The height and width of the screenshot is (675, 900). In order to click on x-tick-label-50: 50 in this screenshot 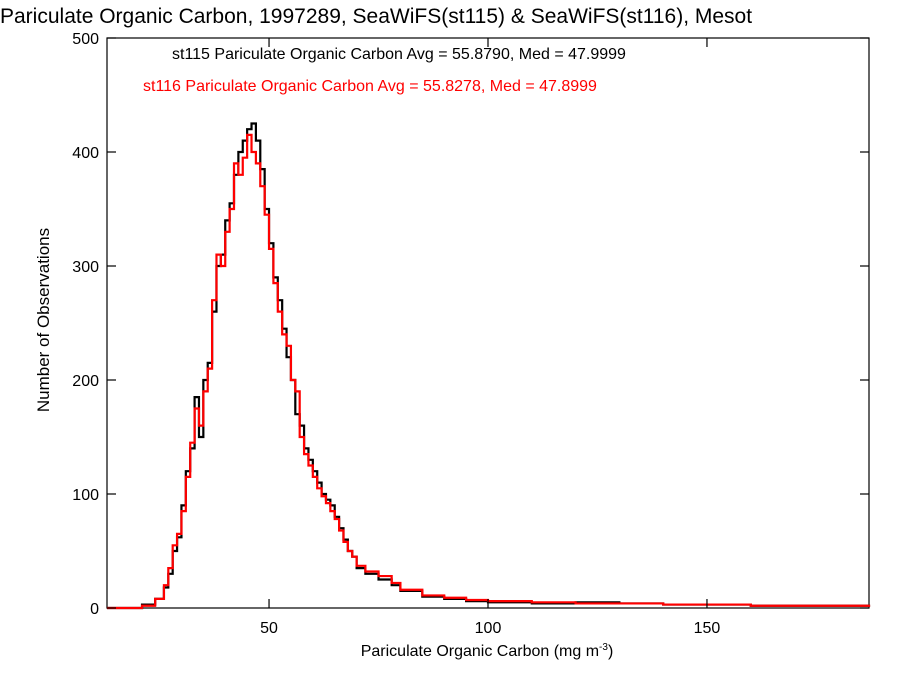, I will do `click(269, 628)`.